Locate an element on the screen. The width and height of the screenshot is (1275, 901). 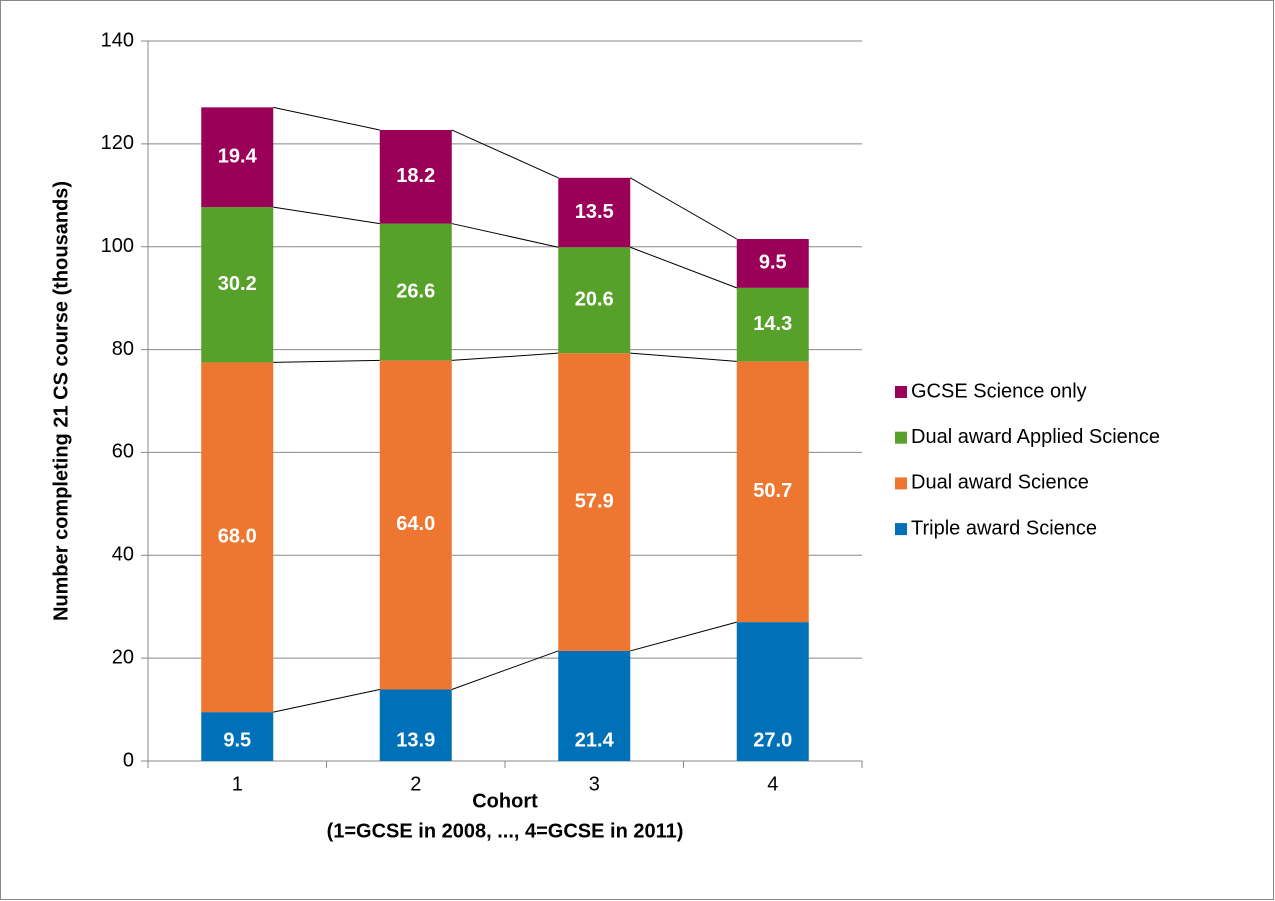
value-label: 14.3 is located at coordinates (772, 324).